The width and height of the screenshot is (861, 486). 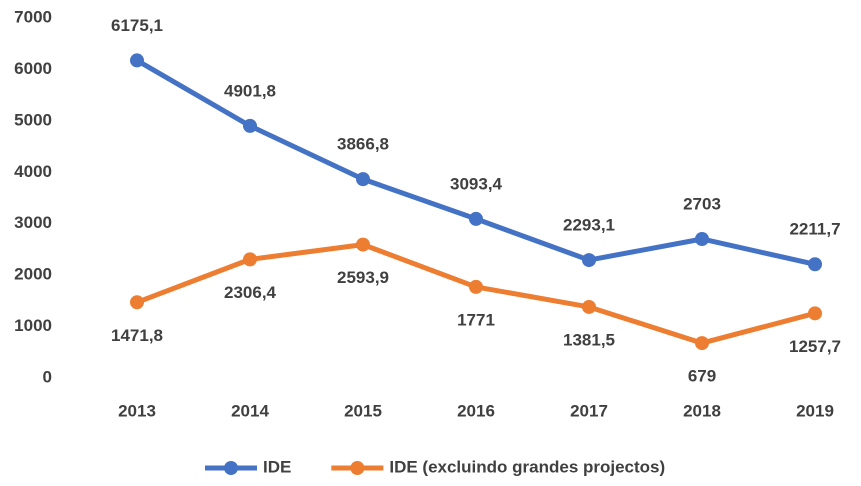 What do you see at coordinates (250, 410) in the screenshot?
I see `x-tick-label: 2014` at bounding box center [250, 410].